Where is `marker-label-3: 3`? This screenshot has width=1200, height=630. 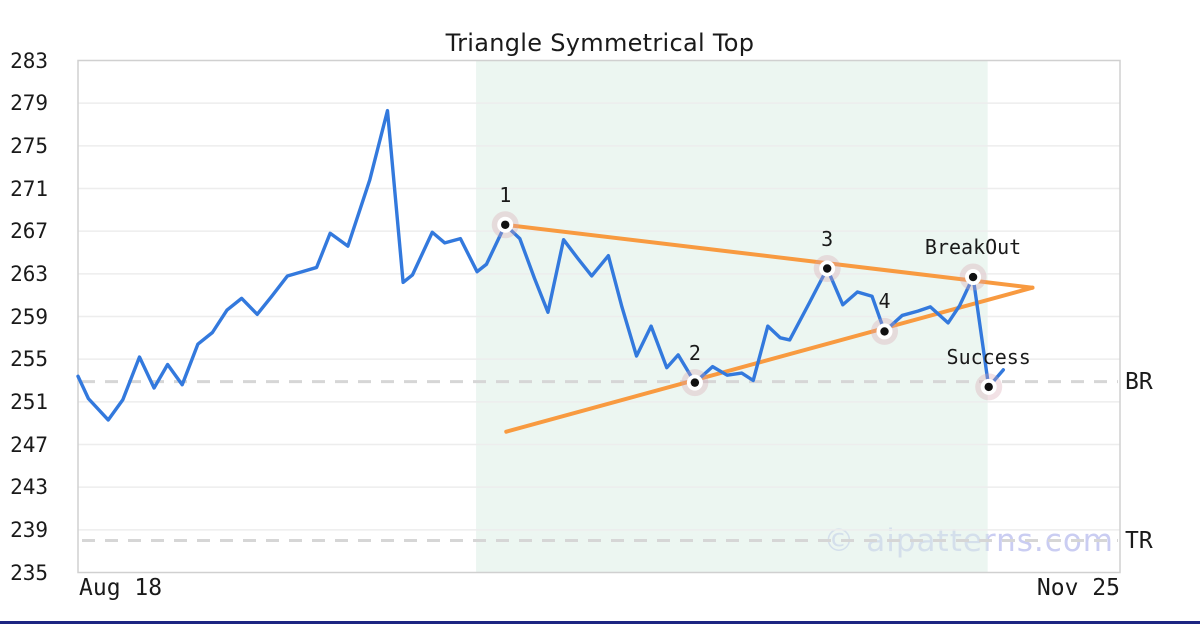 marker-label-3: 3 is located at coordinates (827, 238).